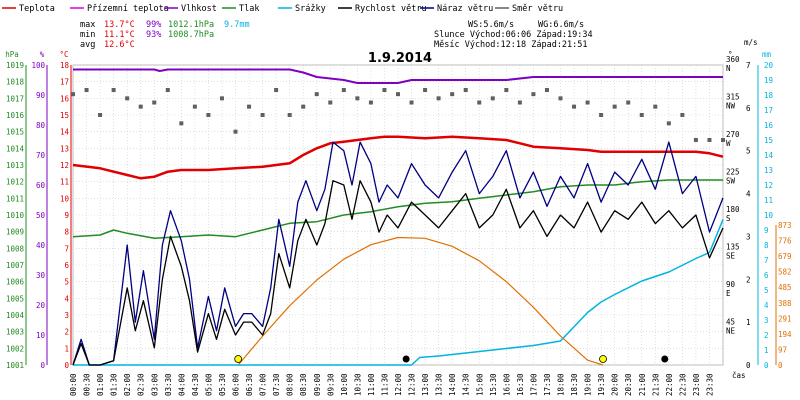 The height and width of the screenshot is (400, 800). What do you see at coordinates (547, 384) in the screenshot?
I see `x-tick-label: 17:30` at bounding box center [547, 384].